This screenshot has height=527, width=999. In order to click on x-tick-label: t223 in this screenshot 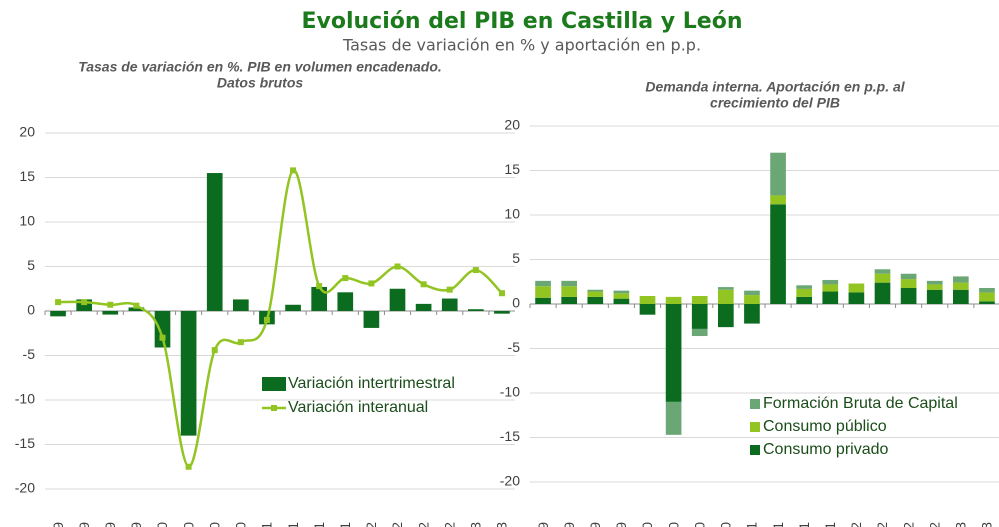, I will do `click(502, 524)`.